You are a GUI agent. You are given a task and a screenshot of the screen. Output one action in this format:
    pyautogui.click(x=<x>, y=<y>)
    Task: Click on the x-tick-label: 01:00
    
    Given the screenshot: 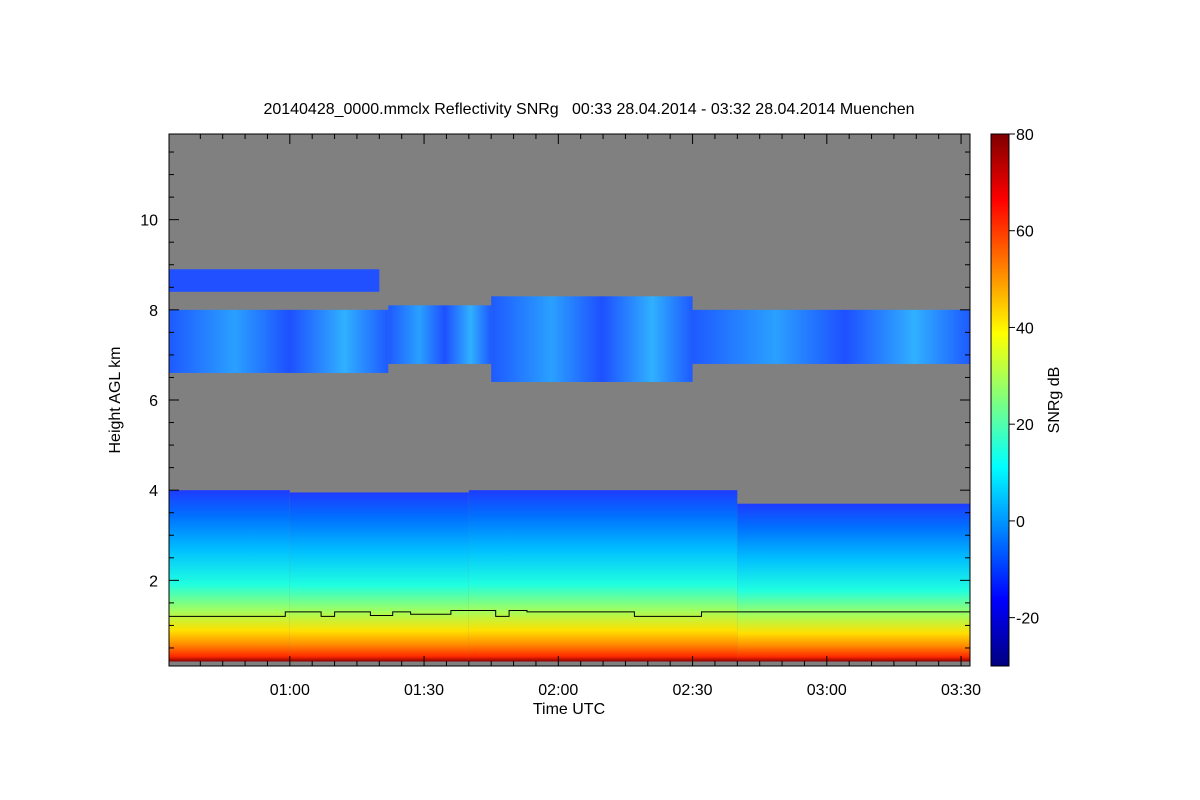 What is the action you would take?
    pyautogui.click(x=290, y=690)
    